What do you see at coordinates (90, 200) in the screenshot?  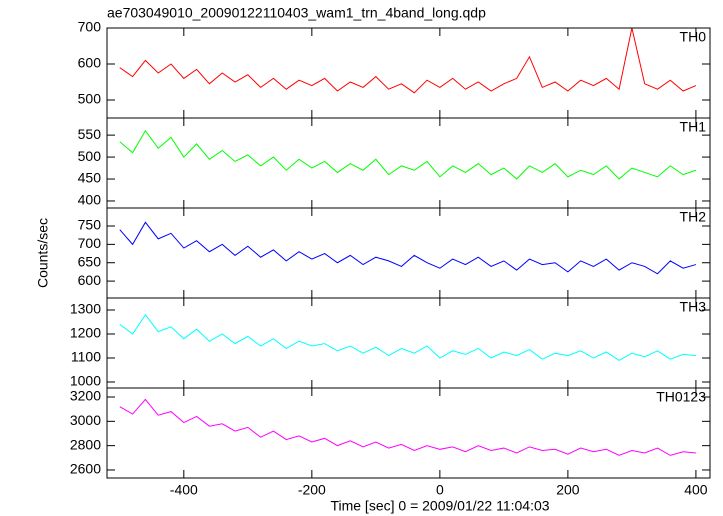 I see `y-tick-label: 400` at bounding box center [90, 200].